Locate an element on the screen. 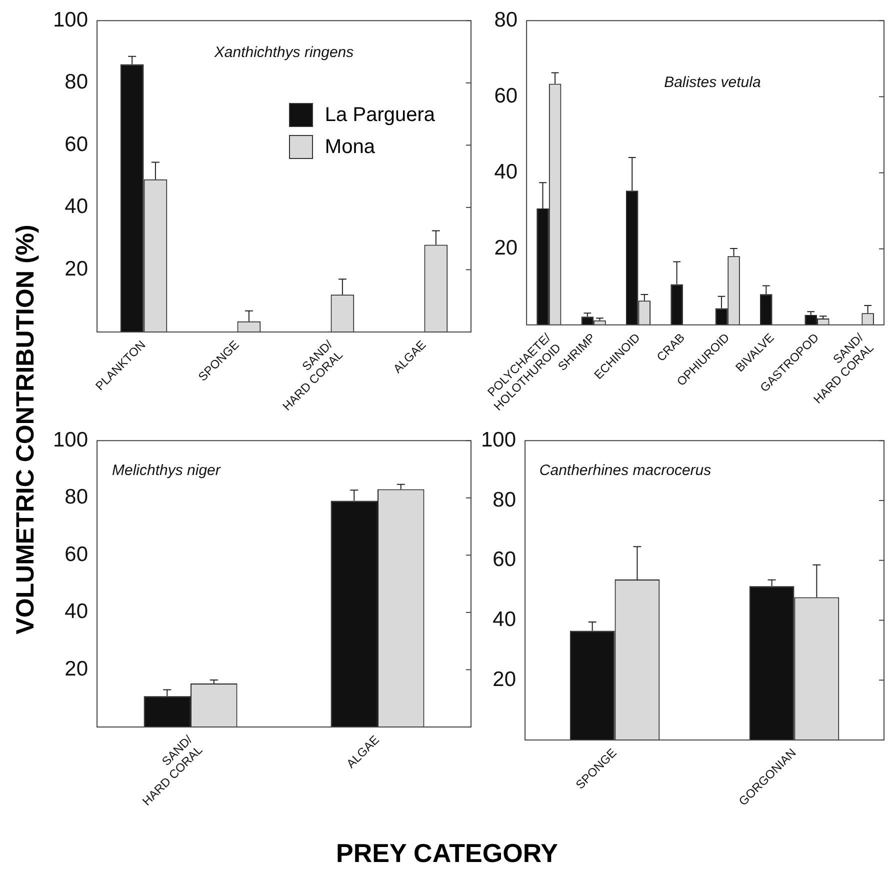 Image resolution: width=894 pixels, height=880 pixels. text: Melichthys niger is located at coordinates (167, 470).